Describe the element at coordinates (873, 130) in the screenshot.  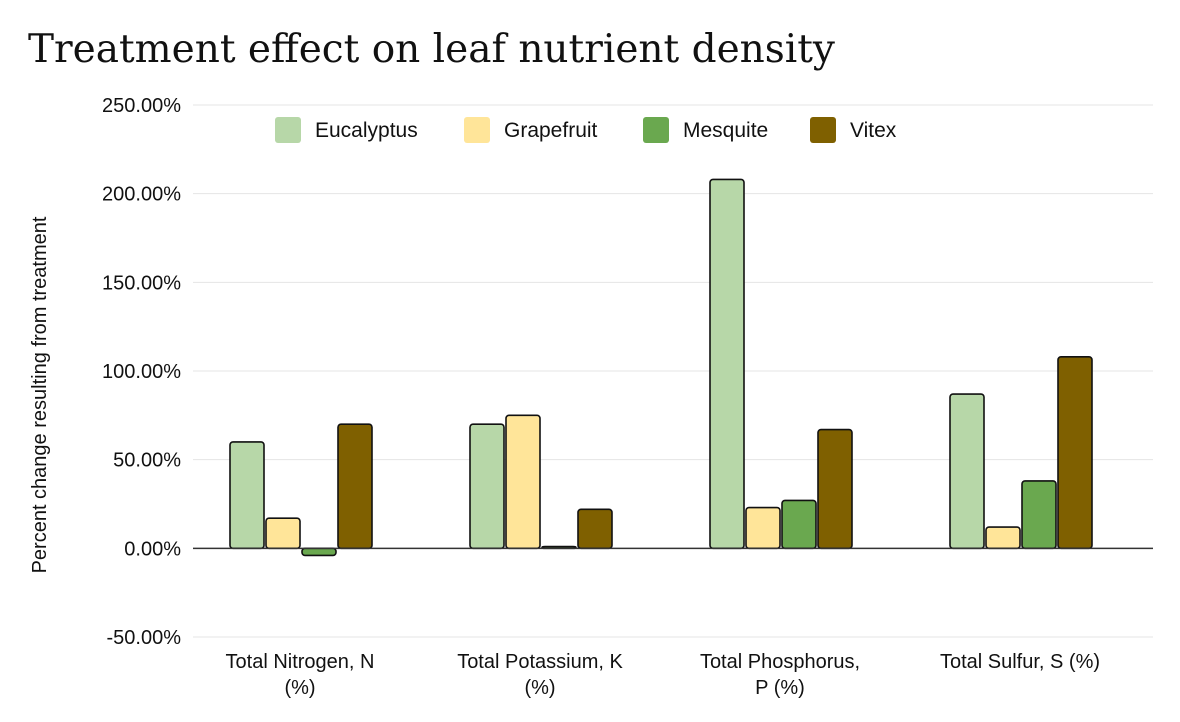
I see `legend-label-vitex: Vitex` at that location.